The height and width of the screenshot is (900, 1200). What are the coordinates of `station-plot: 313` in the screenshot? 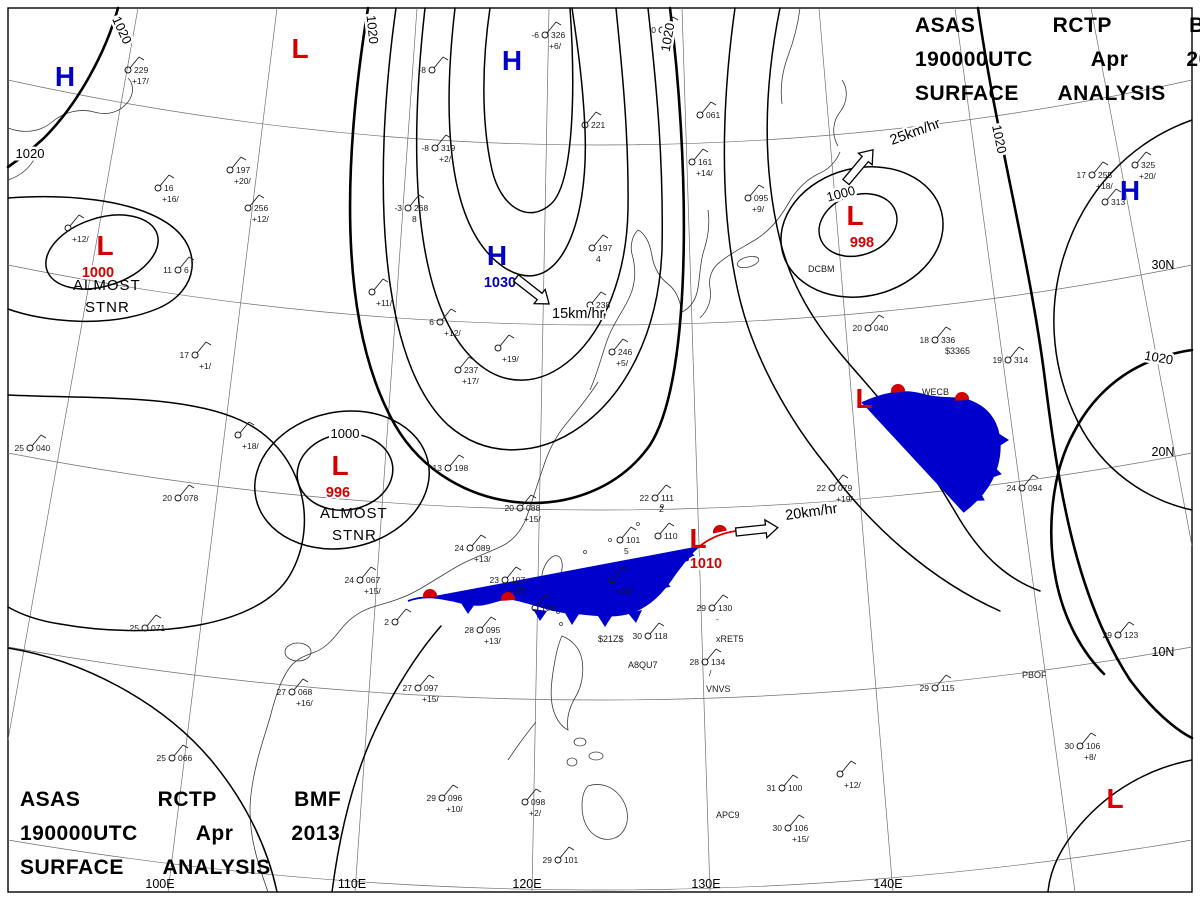 It's located at (1113, 197).